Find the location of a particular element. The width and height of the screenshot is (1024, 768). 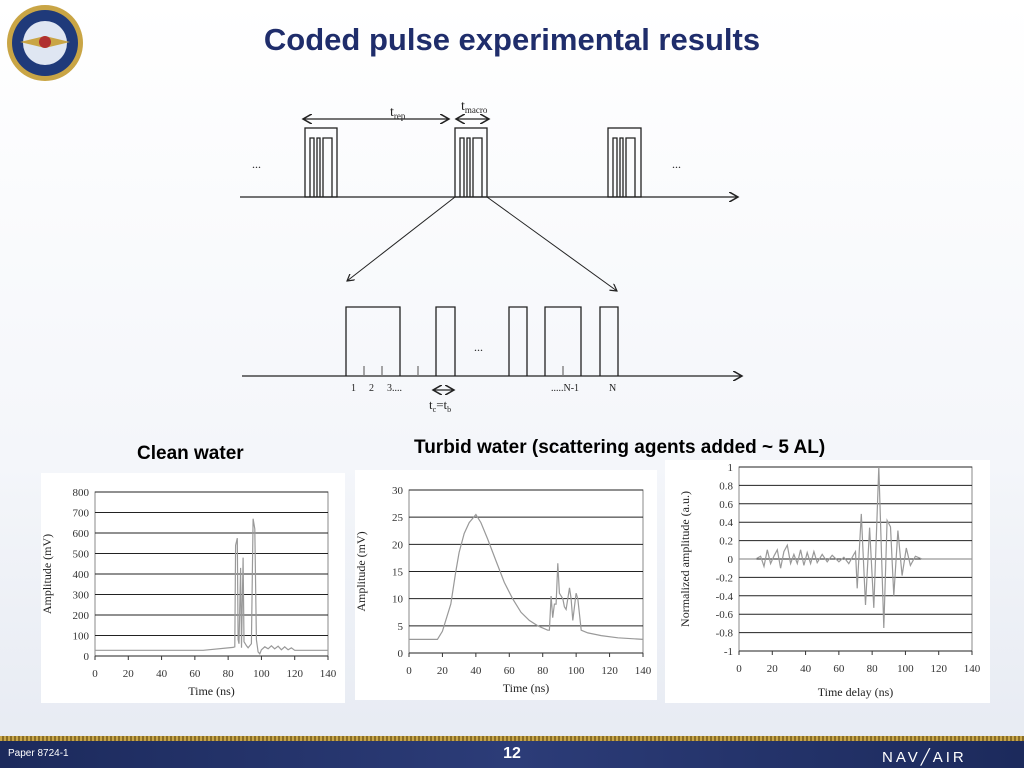

paper-id: Paper 8724-1 is located at coordinates (38, 753).